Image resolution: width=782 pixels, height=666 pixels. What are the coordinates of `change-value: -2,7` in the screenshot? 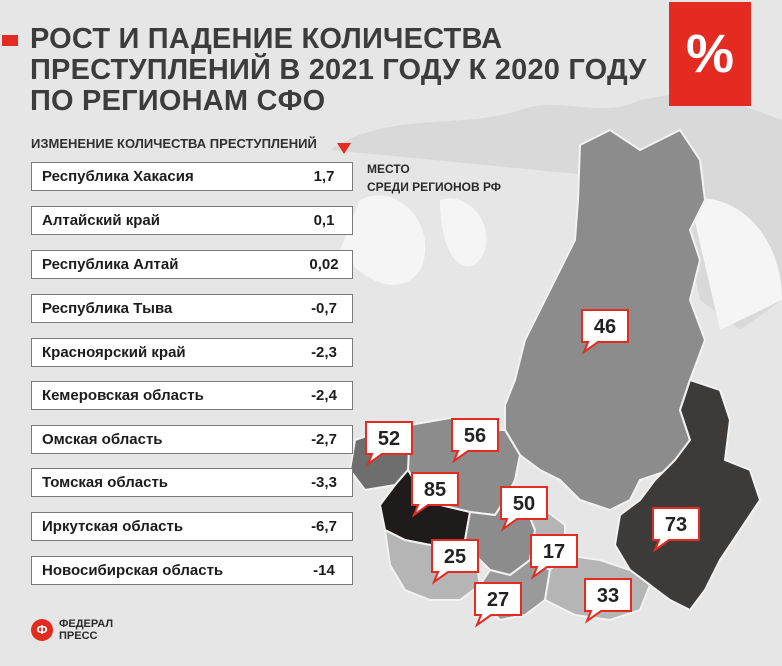 It's located at (324, 439).